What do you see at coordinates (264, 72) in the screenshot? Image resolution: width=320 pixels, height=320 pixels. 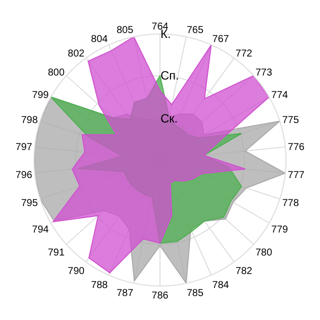 I see `spoke-label: 773` at bounding box center [264, 72].